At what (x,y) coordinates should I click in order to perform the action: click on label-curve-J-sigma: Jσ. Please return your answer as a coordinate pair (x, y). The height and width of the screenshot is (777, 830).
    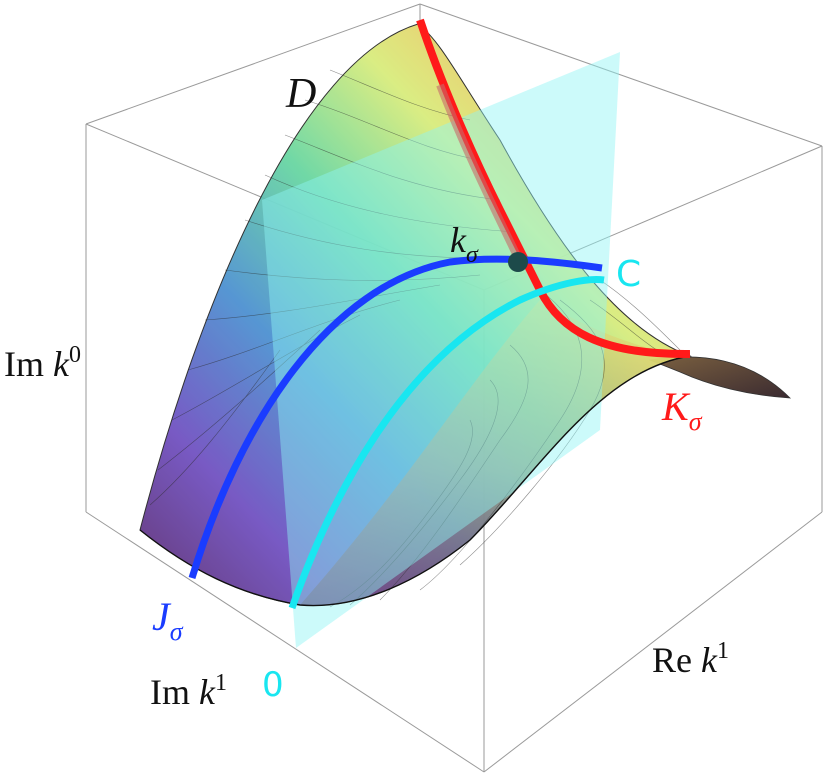
    Looking at the image, I should click on (168, 620).